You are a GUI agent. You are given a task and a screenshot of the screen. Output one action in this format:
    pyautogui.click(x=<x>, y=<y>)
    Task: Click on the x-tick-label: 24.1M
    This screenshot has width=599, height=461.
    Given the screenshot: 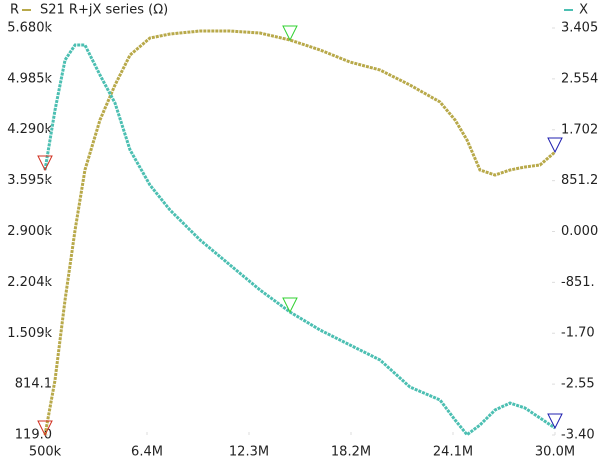 What is the action you would take?
    pyautogui.click(x=453, y=452)
    